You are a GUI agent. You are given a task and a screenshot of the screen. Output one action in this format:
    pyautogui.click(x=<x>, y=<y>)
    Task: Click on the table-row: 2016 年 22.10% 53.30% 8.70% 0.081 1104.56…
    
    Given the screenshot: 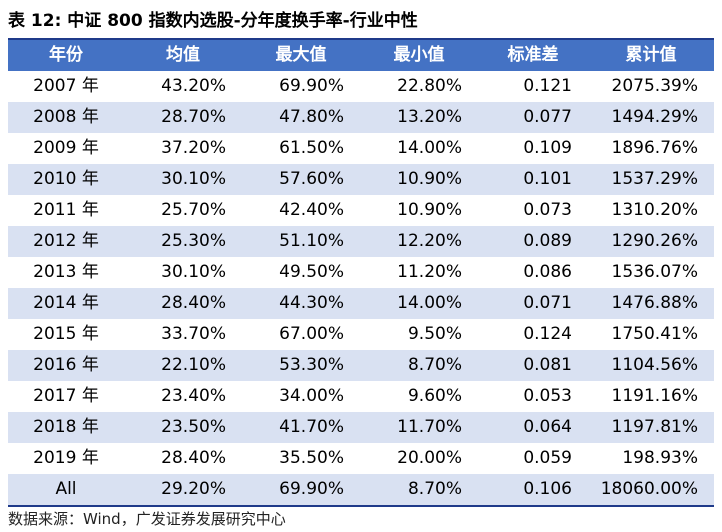 What is the action you would take?
    pyautogui.click(x=361, y=365)
    